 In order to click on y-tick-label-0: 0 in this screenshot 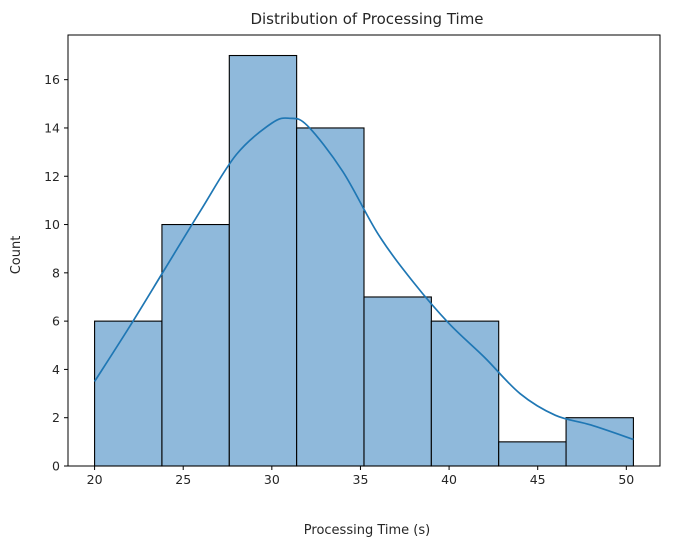, I will do `click(56, 466)`.